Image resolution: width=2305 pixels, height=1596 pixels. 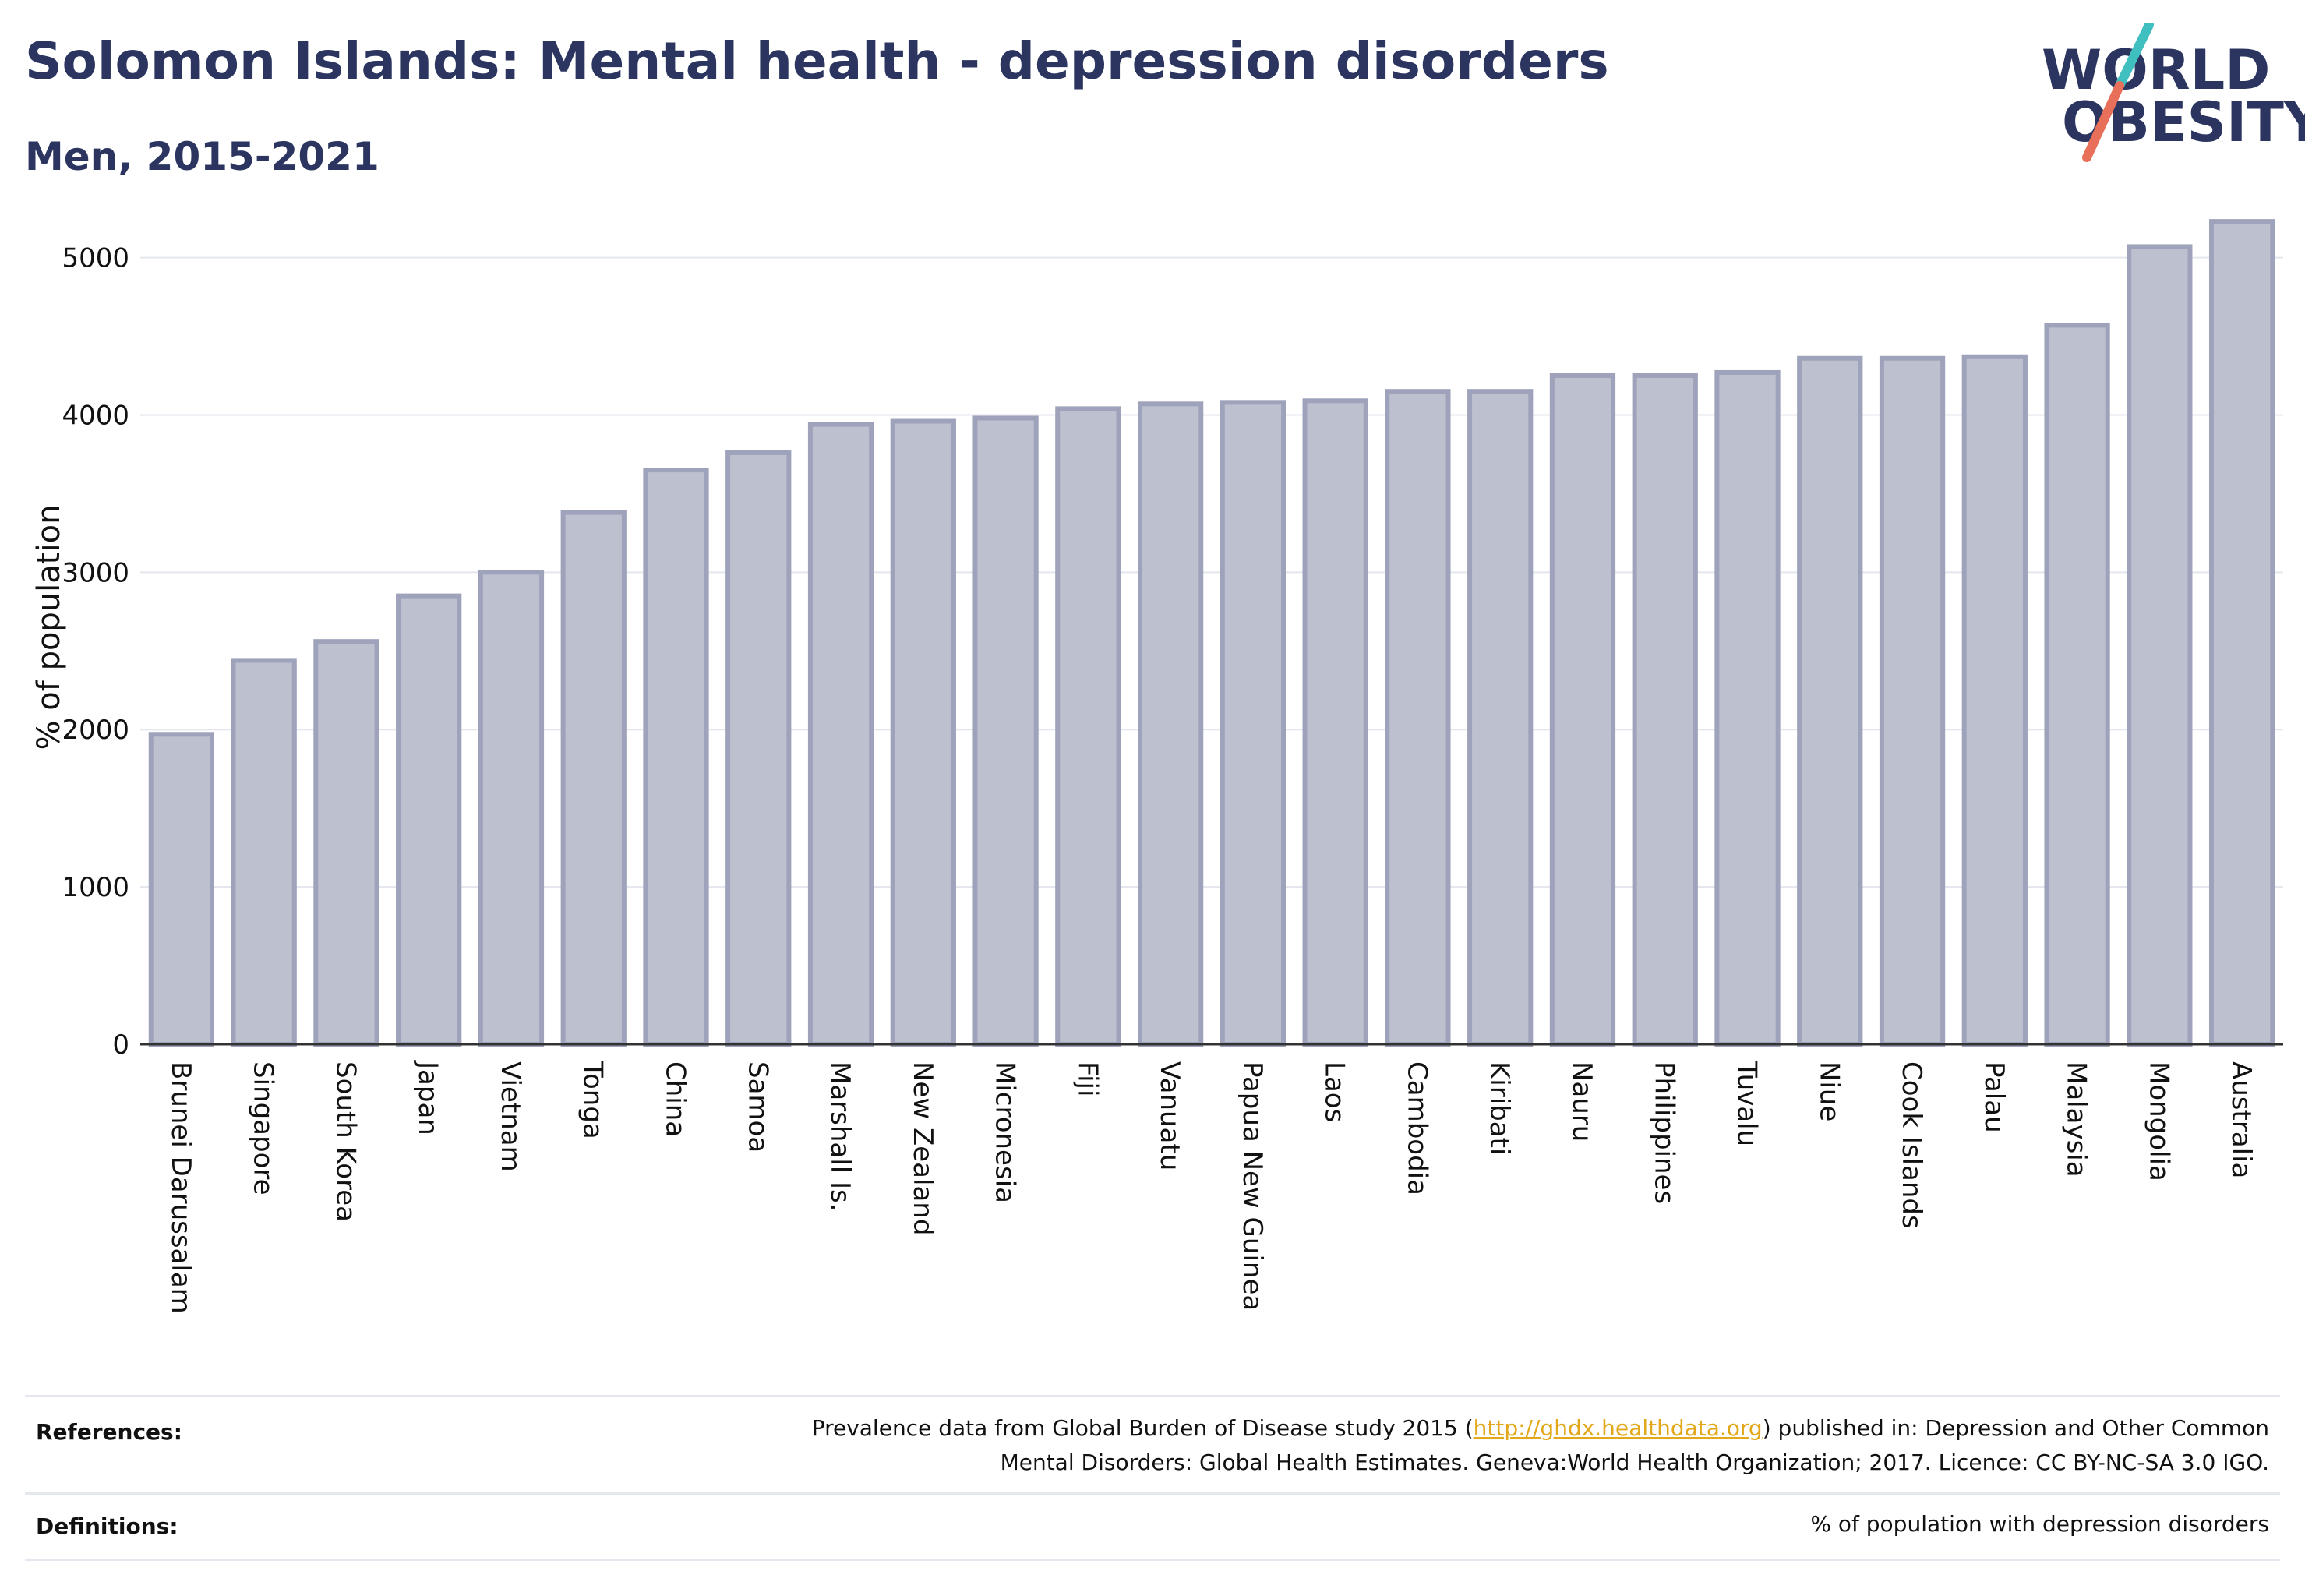 What do you see at coordinates (180, 1187) in the screenshot?
I see `x-tick-label: Brunei Darussalam` at bounding box center [180, 1187].